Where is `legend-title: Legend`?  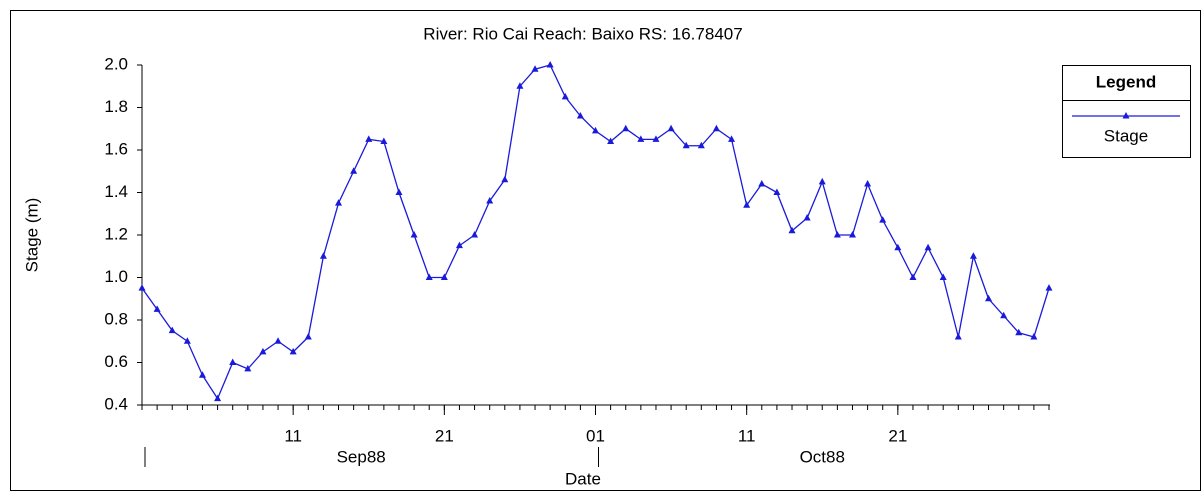
legend-title: Legend is located at coordinates (1126, 81).